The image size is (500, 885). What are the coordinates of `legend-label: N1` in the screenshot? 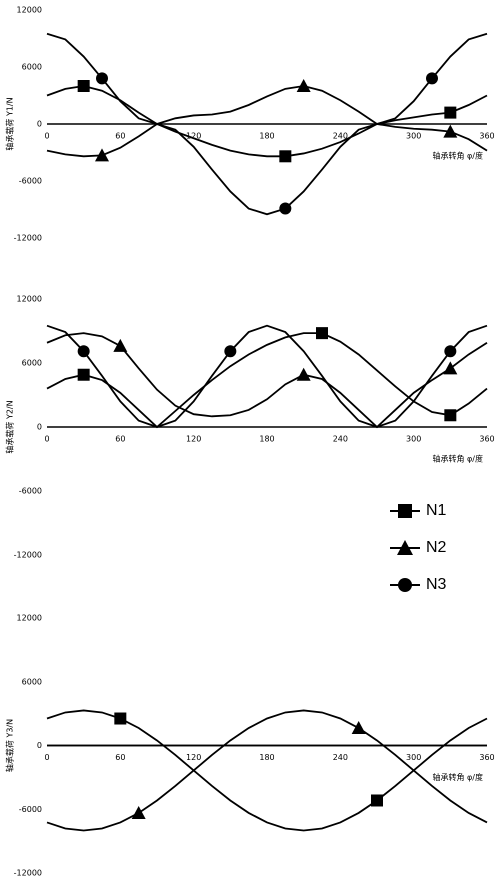 It's located at (436, 510).